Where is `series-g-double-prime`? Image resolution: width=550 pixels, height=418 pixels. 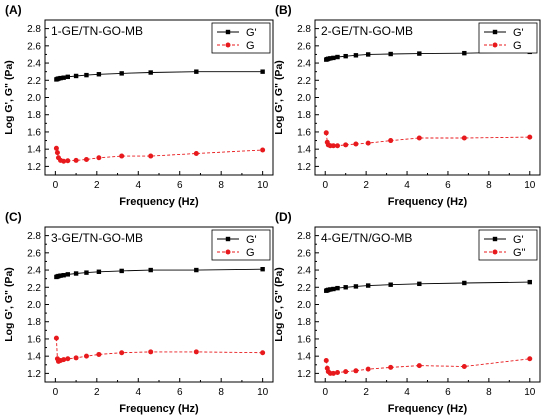
series-g-double-prime is located at coordinates (159, 154).